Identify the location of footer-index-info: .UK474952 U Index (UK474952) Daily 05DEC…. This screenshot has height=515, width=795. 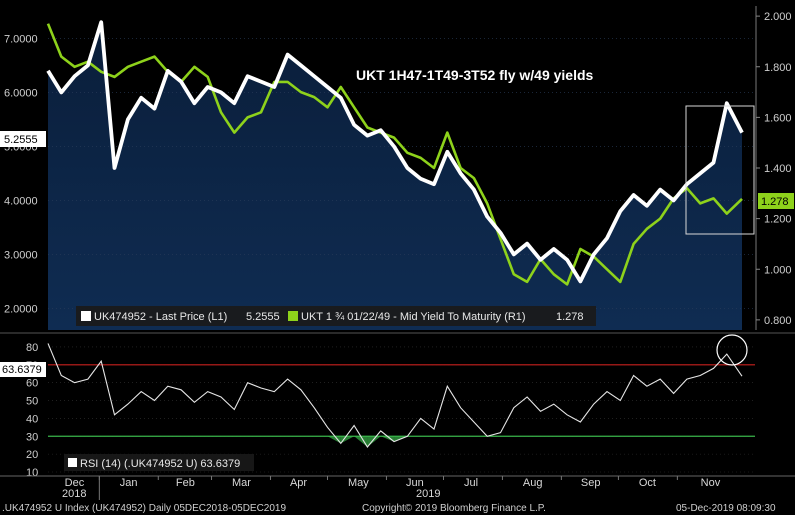
(144, 508).